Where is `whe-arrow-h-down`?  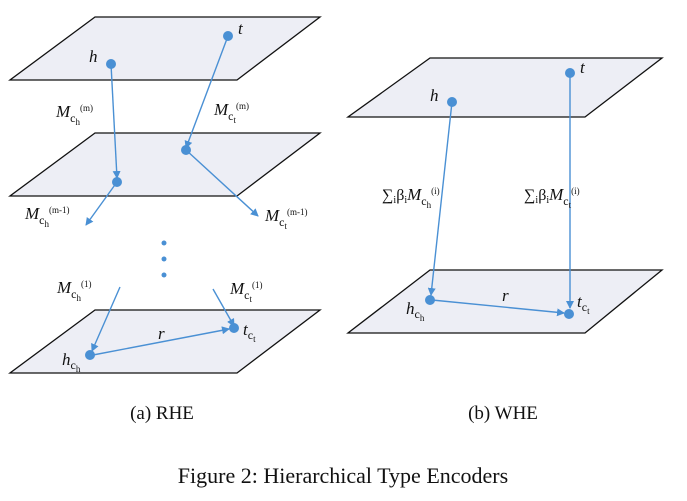 whe-arrow-h-down is located at coordinates (440, 198).